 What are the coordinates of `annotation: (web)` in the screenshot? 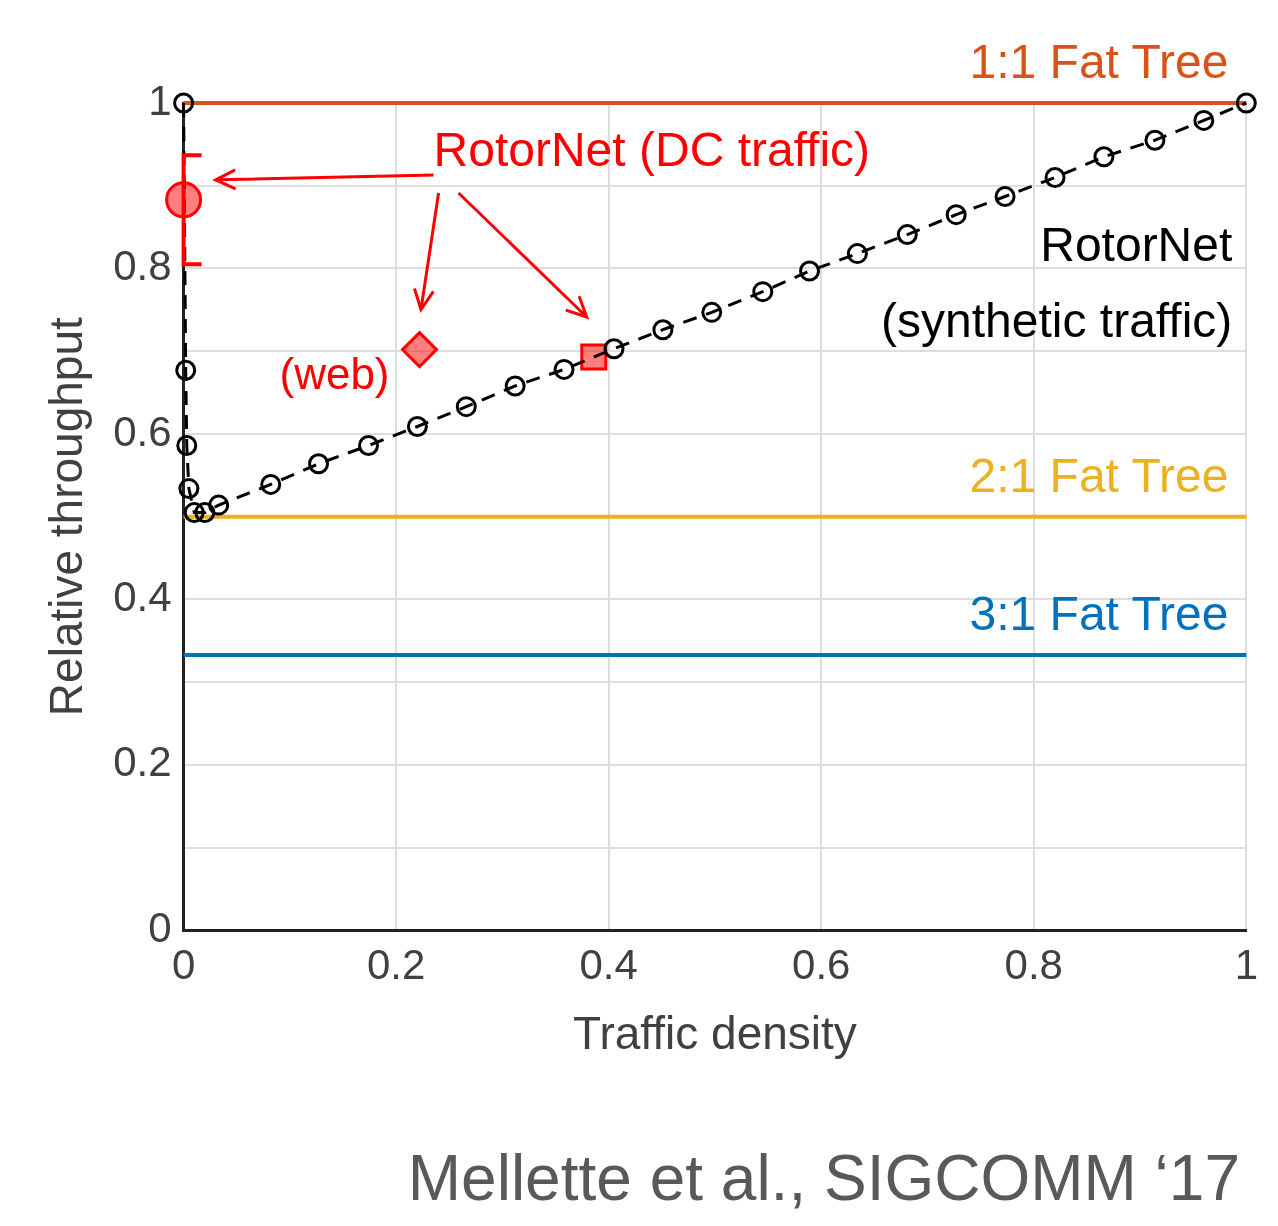 It's located at (334, 373).